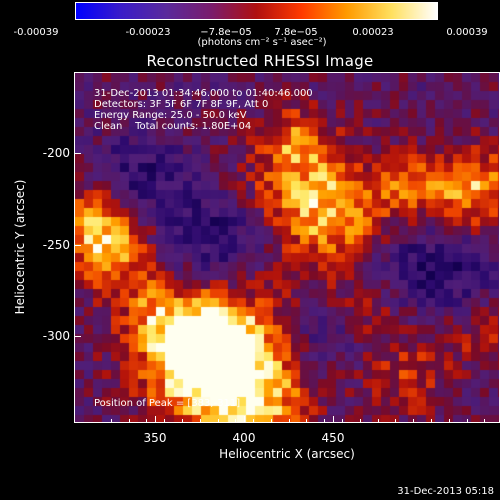  Describe the element at coordinates (260, 61) in the screenshot. I see `plot-title: Reconstructed RHESSI Image` at that location.